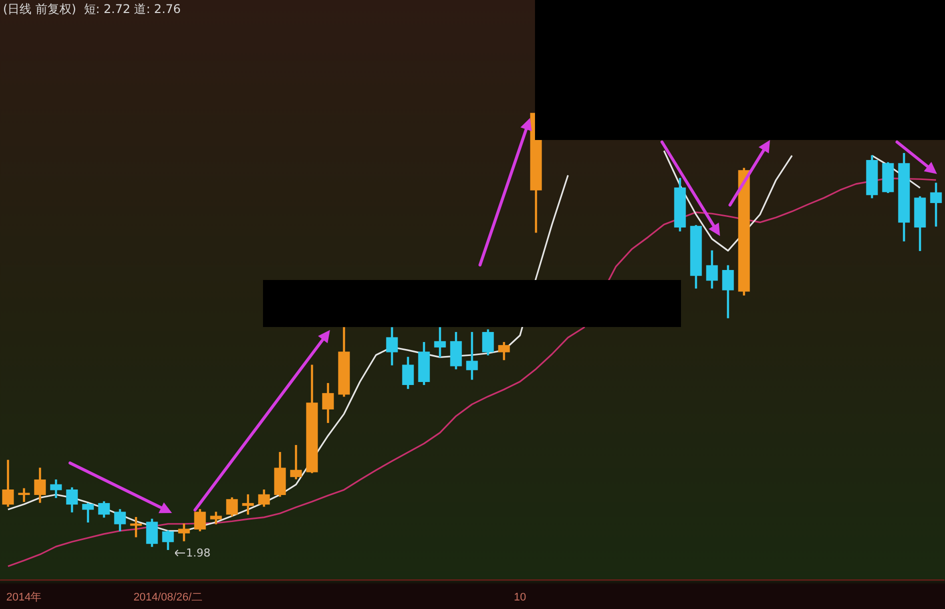 This screenshot has height=609, width=945. Describe the element at coordinates (248, 504) in the screenshot. I see `candlestick` at that location.